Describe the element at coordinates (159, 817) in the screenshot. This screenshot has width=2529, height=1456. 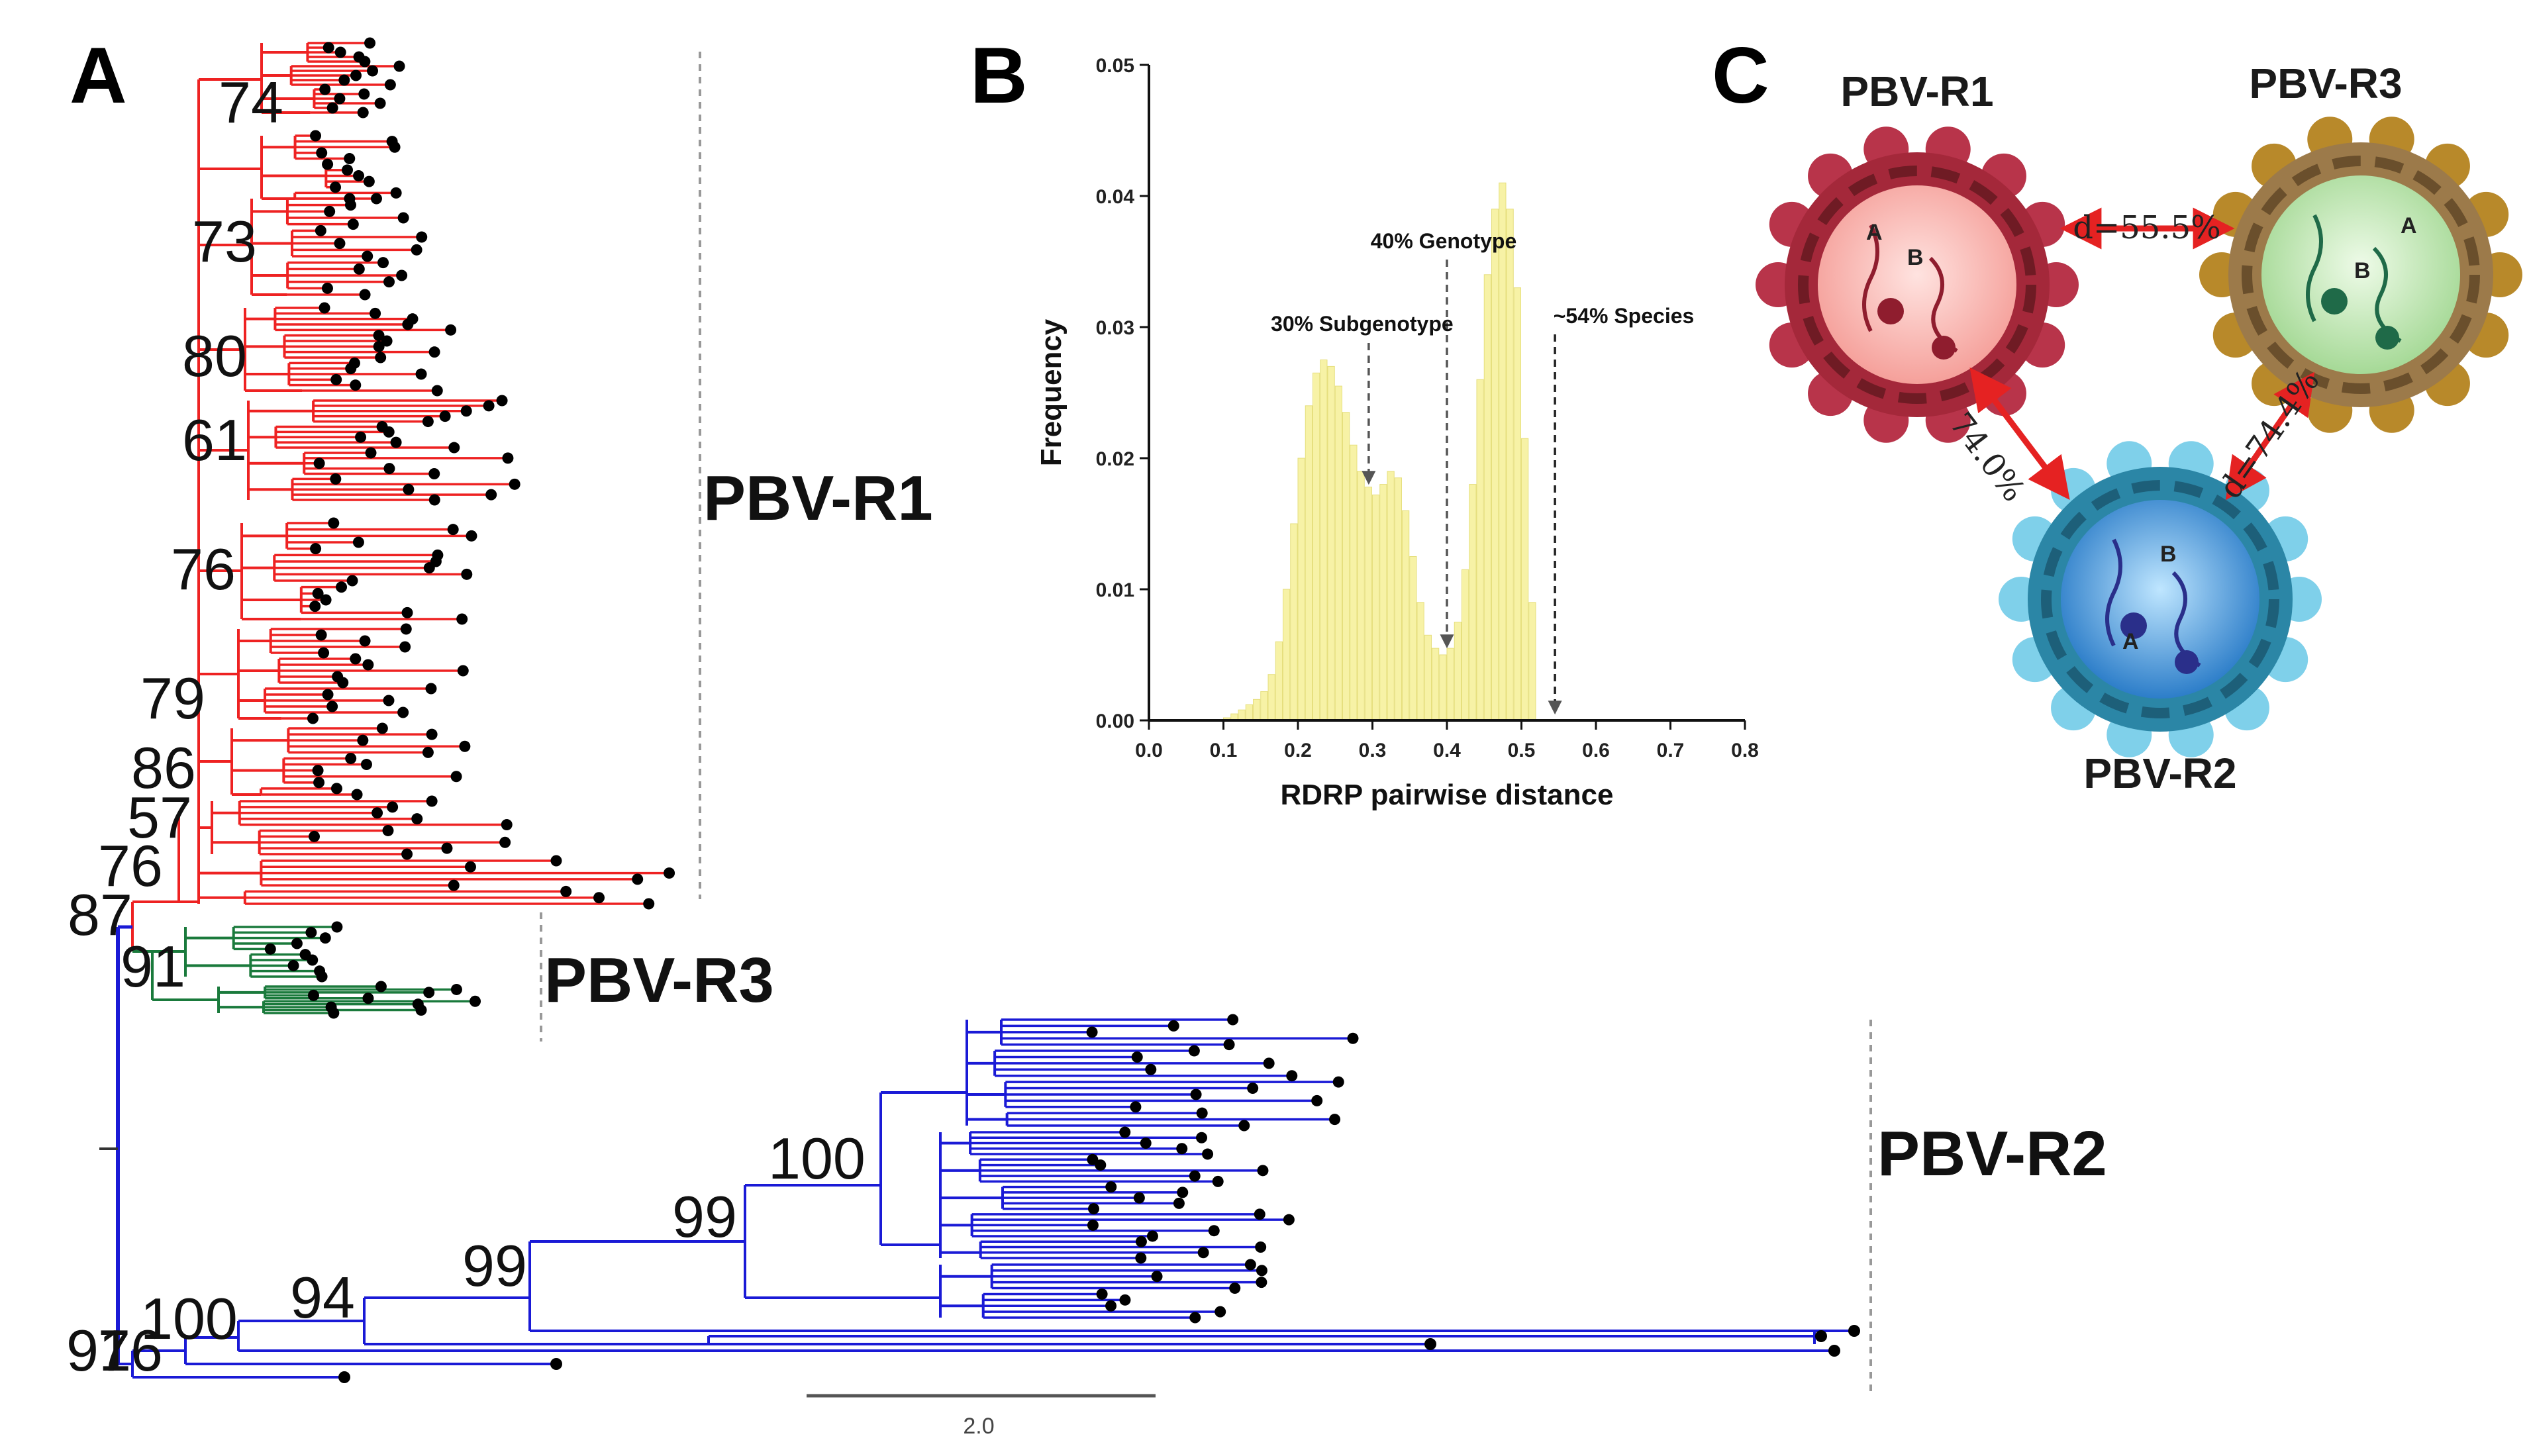
I see `bootstrap-value: 57` at that location.